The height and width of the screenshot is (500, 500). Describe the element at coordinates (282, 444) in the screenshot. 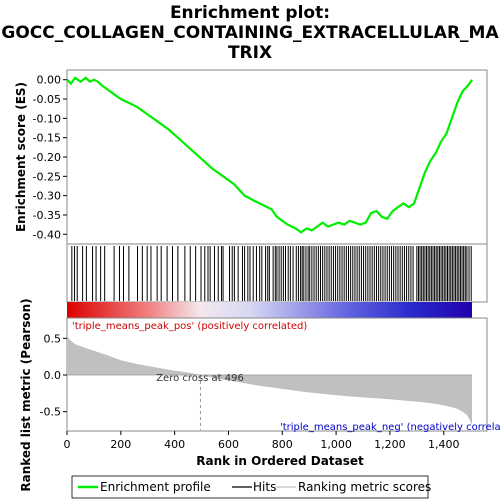

I see `x-tick-label: 800` at that location.